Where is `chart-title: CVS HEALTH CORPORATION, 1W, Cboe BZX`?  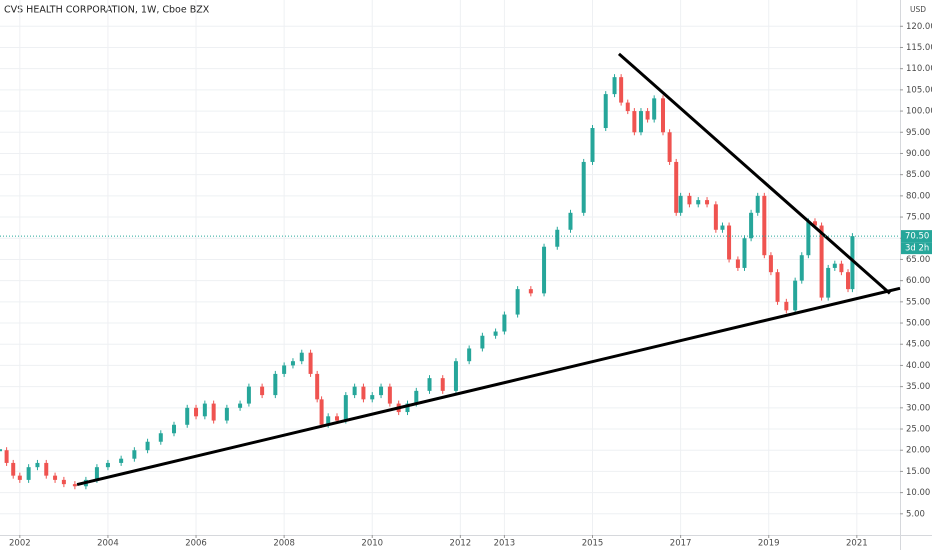 chart-title: CVS HEALTH CORPORATION, 1W, Cboe BZX is located at coordinates (107, 10).